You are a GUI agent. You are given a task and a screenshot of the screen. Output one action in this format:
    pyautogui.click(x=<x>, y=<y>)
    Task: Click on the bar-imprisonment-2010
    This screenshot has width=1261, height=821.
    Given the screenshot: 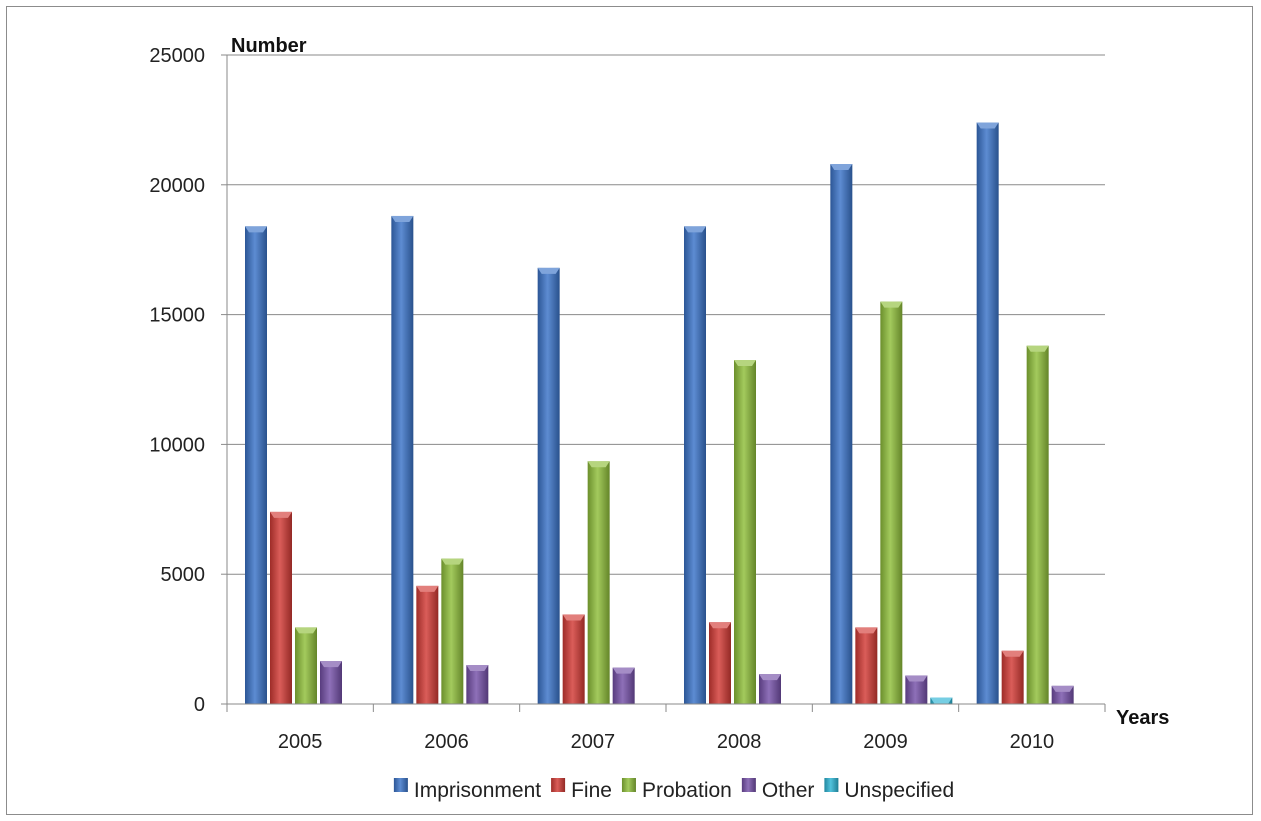 What is the action you would take?
    pyautogui.click(x=987, y=413)
    